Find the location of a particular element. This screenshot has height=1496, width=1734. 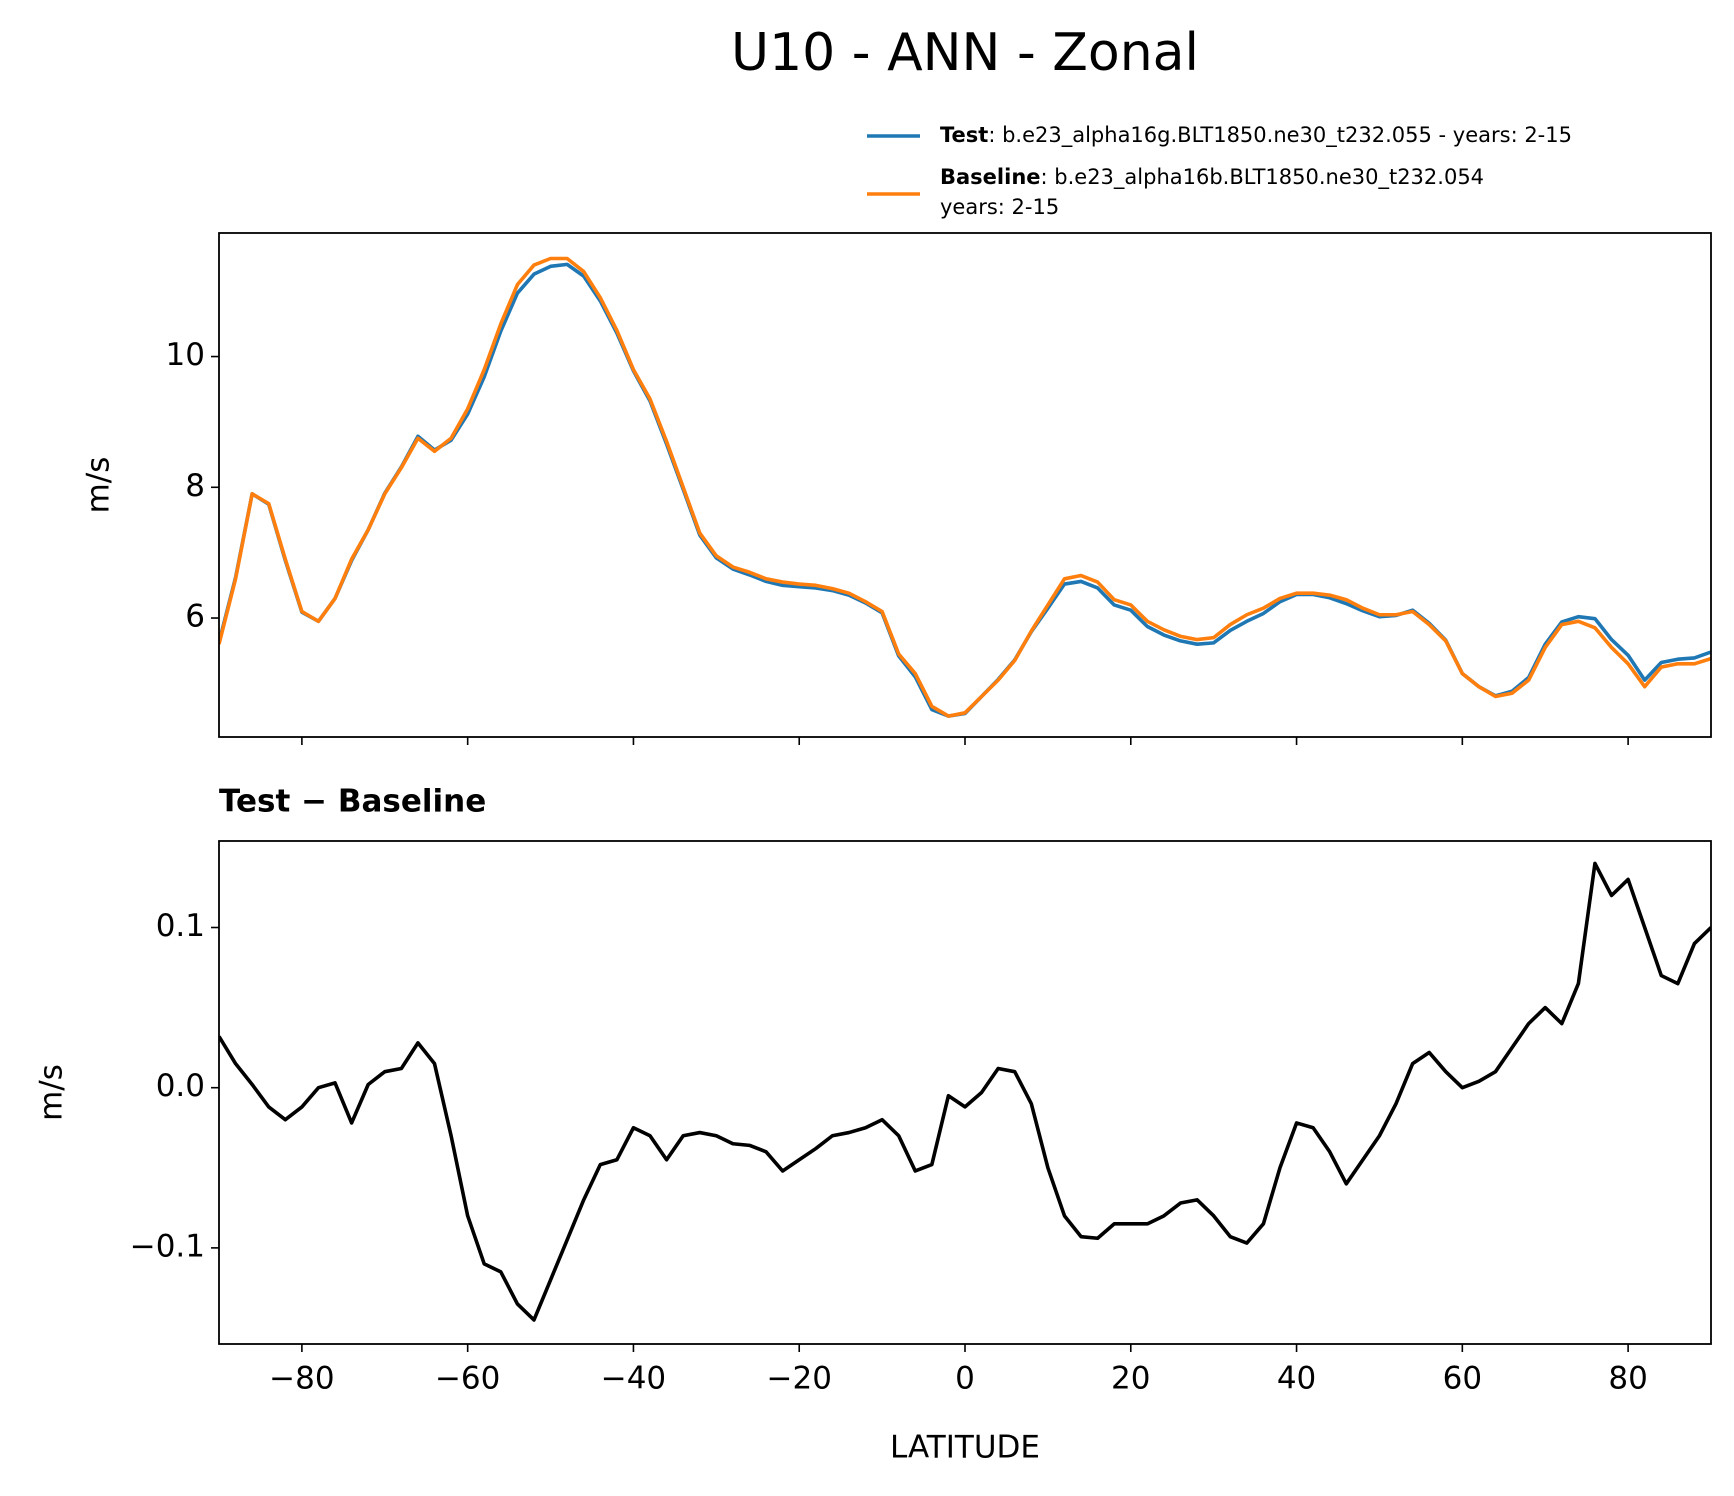

x-tick-label: −60 is located at coordinates (467, 1379).